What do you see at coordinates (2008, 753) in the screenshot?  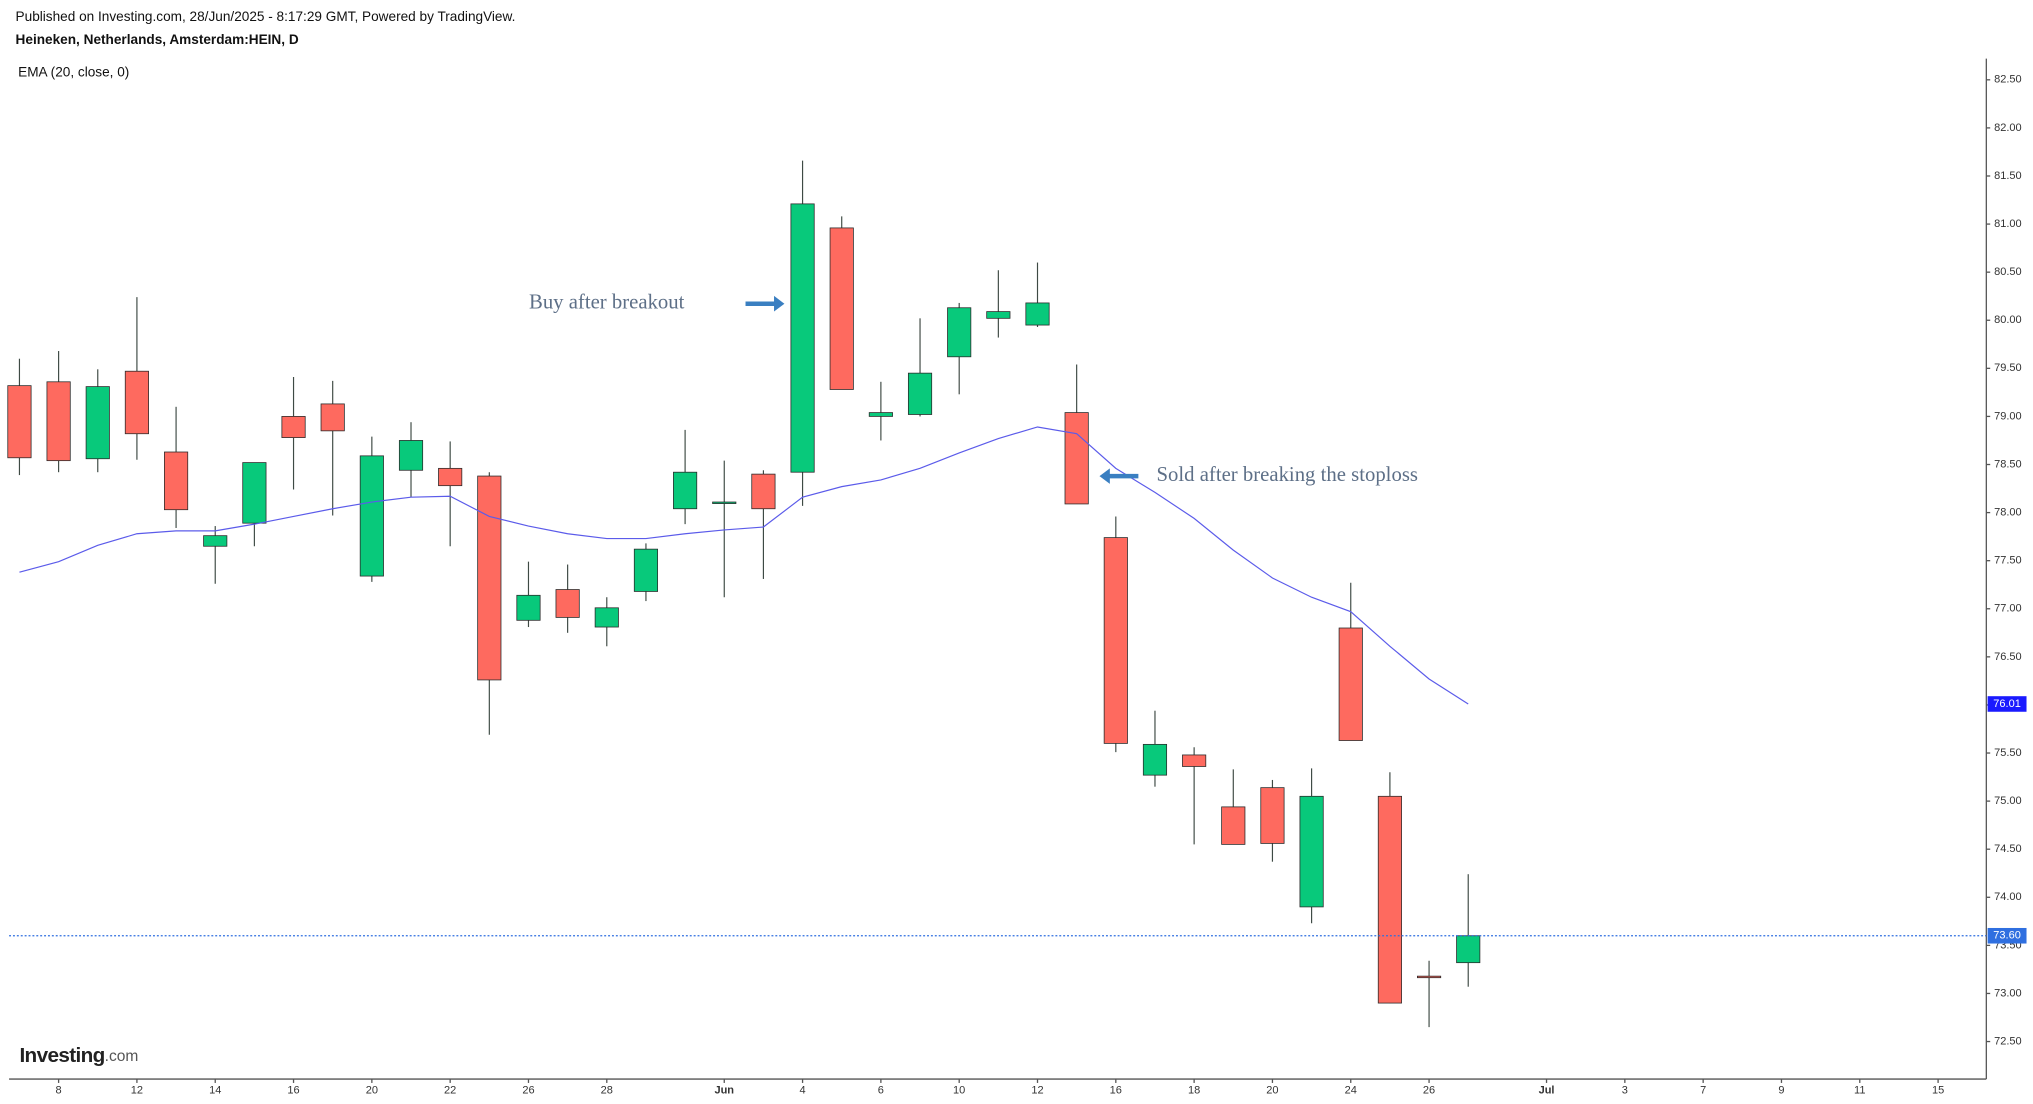 I see `y-tick-label: 75.50` at bounding box center [2008, 753].